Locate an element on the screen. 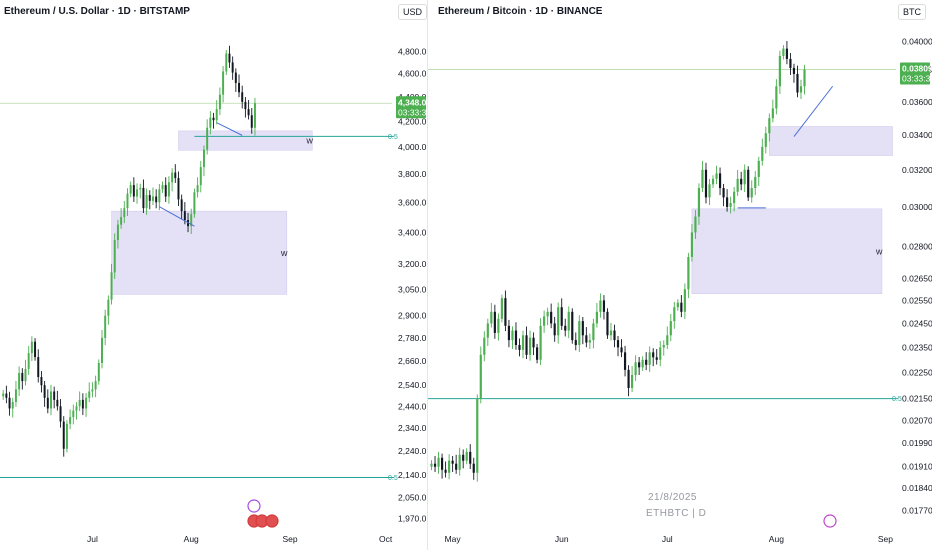 The width and height of the screenshot is (932, 550). y-tick-label-6: 0.02800 is located at coordinates (917, 247).